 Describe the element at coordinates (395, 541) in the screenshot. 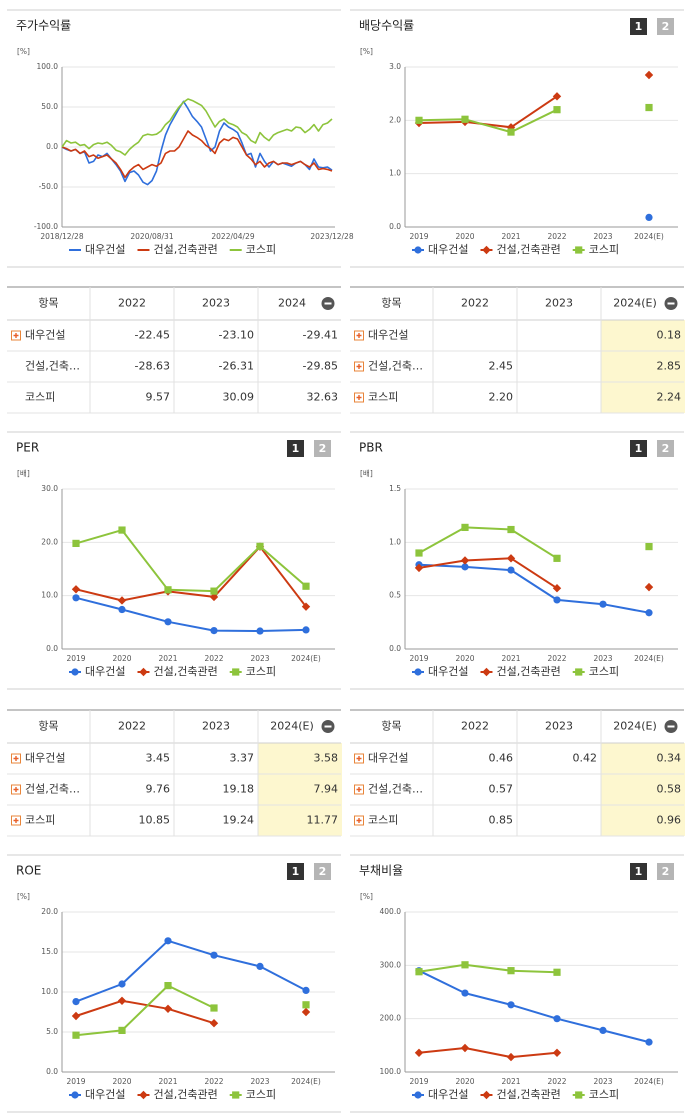

I see `y-tick-label: 1.0` at that location.